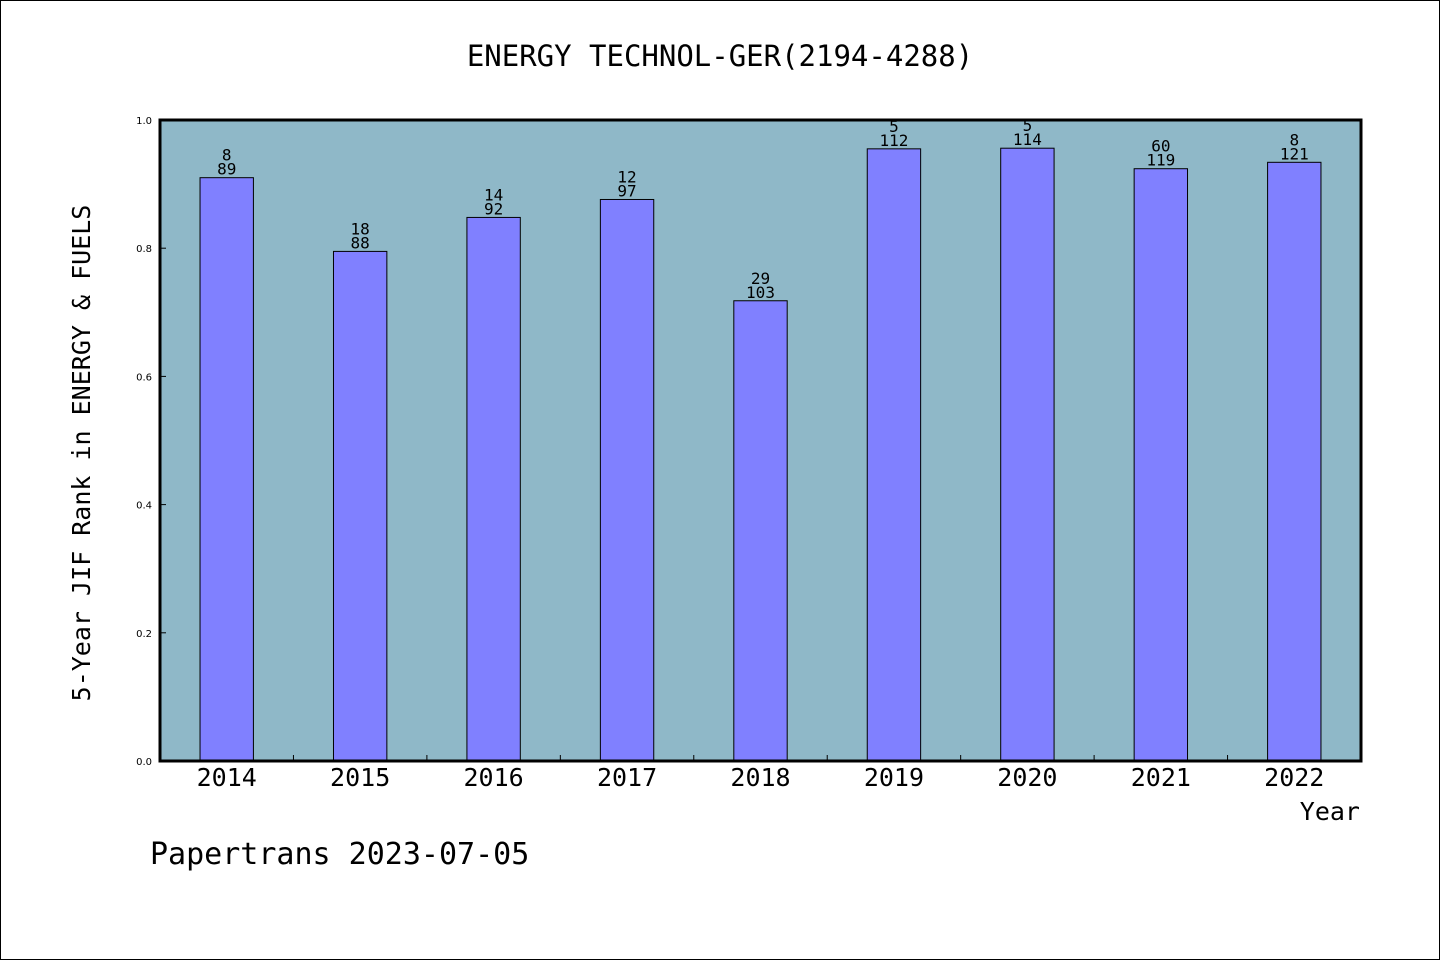 The height and width of the screenshot is (960, 1440). What do you see at coordinates (226, 169) in the screenshot?
I see `bar-total-label: 89` at bounding box center [226, 169].